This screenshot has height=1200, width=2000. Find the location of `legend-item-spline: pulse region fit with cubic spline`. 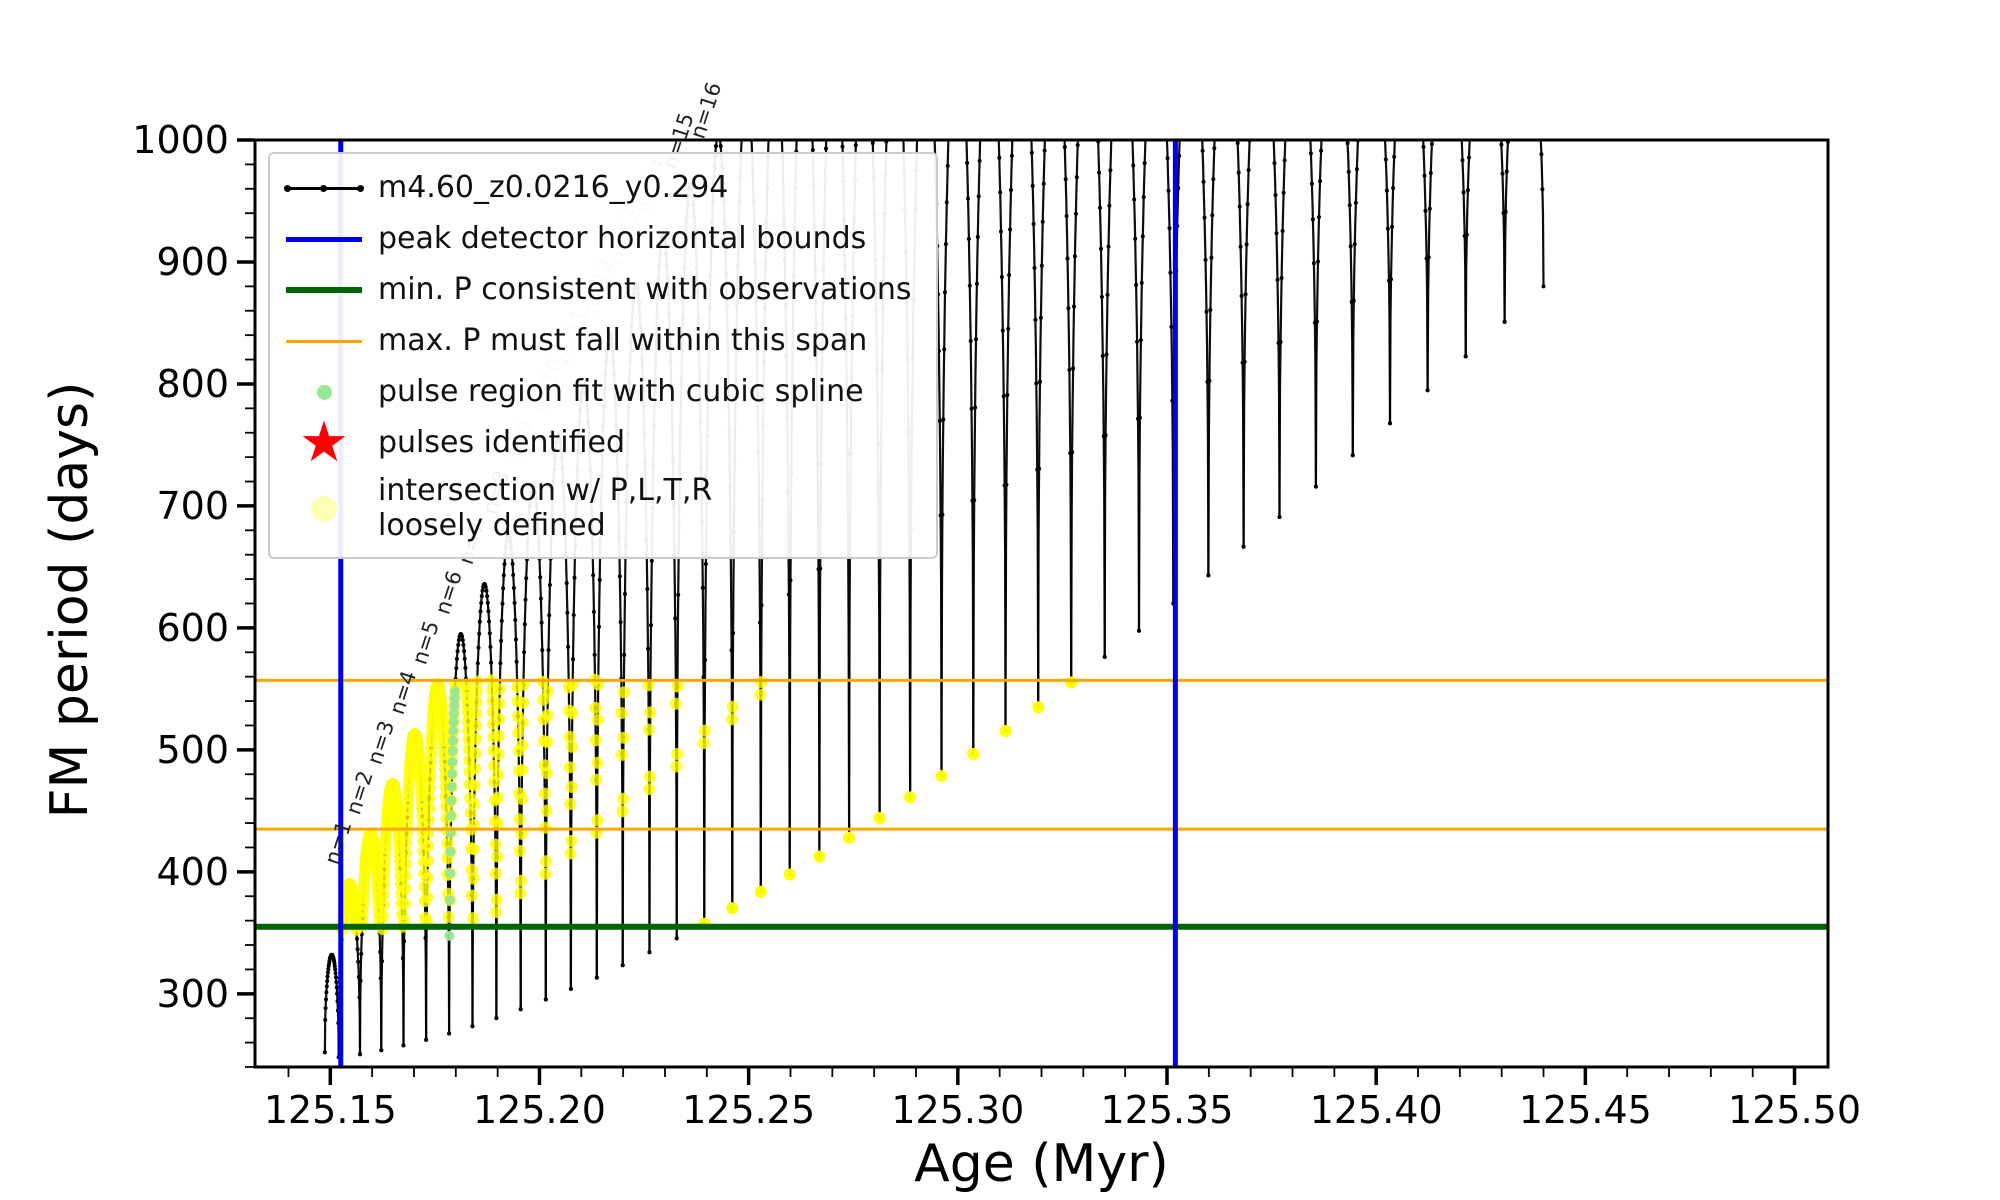

legend-item-spline: pulse region fit with cubic spline is located at coordinates (599, 392).